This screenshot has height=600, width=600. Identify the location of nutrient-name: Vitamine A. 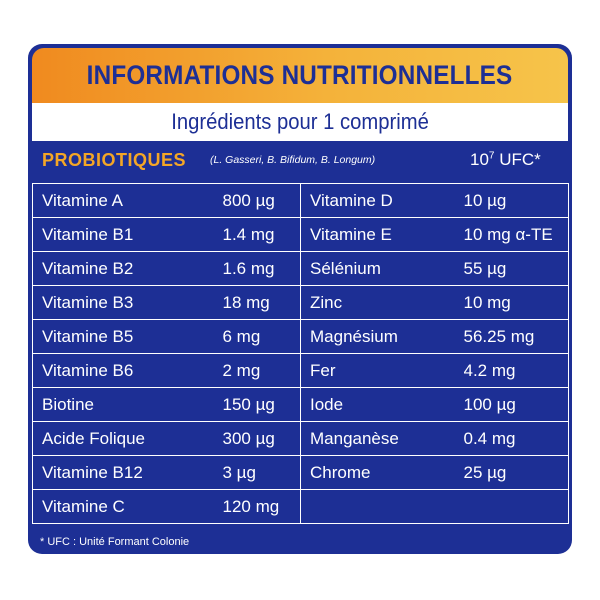
(127, 200).